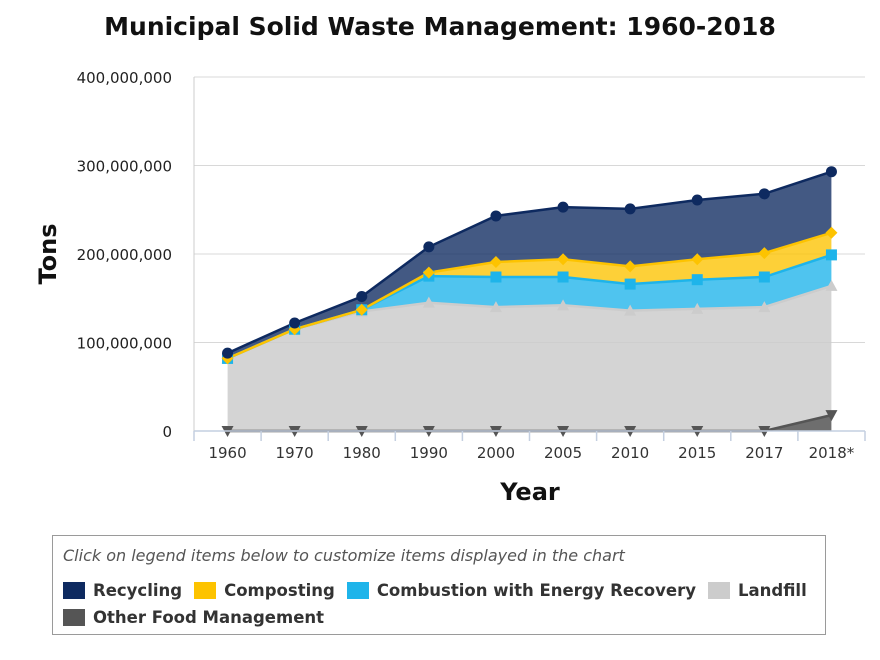  What do you see at coordinates (295, 453) in the screenshot?
I see `x-tick-label: 1970` at bounding box center [295, 453].